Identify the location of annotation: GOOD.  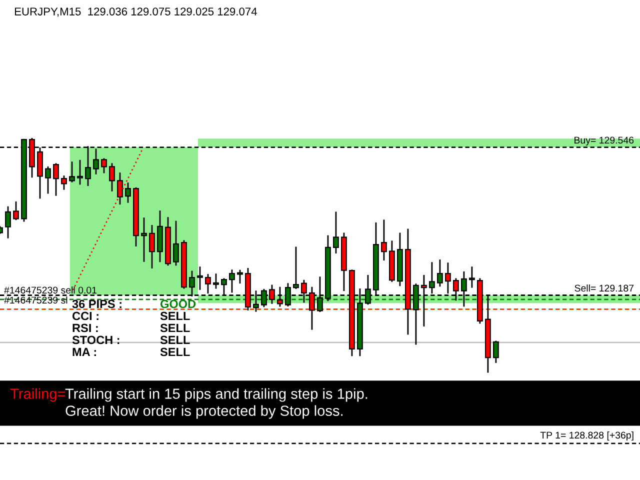
(178, 304).